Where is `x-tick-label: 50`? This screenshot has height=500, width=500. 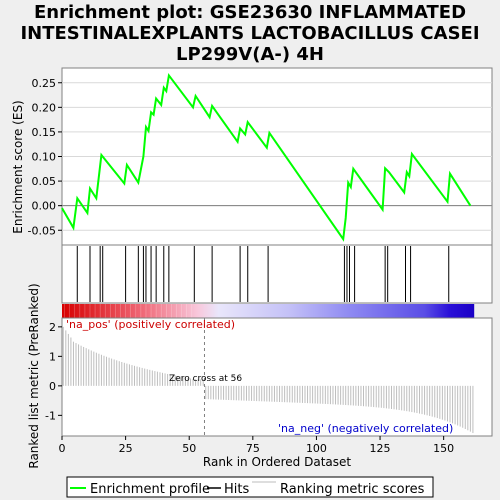 x-tick-label: 50 is located at coordinates (189, 448).